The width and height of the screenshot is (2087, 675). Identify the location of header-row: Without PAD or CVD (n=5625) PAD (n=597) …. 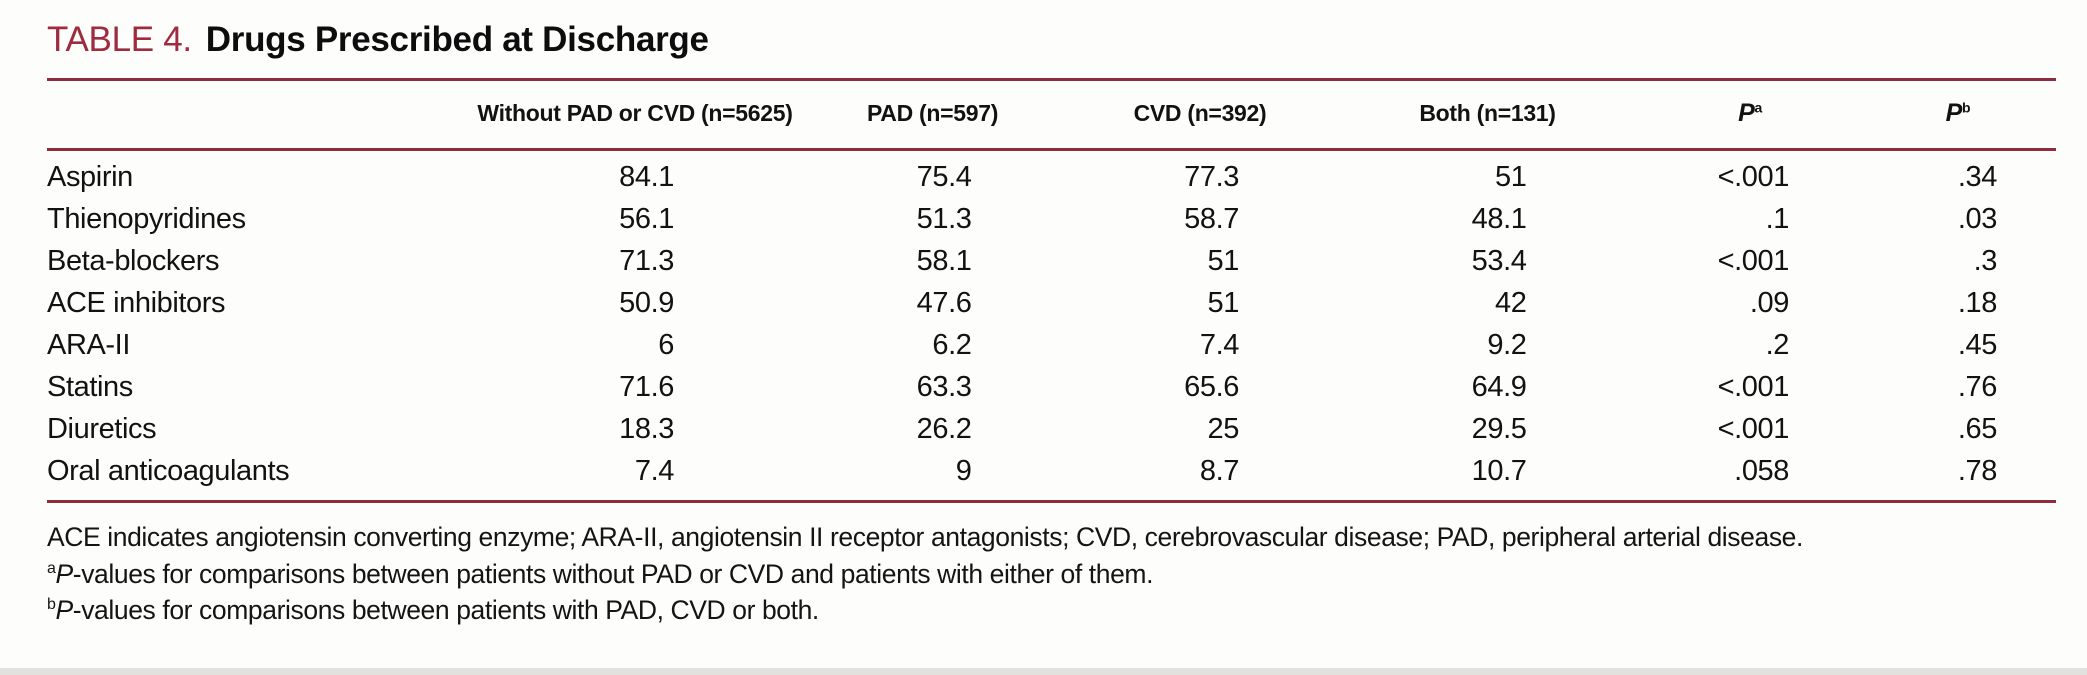
(1051, 115).